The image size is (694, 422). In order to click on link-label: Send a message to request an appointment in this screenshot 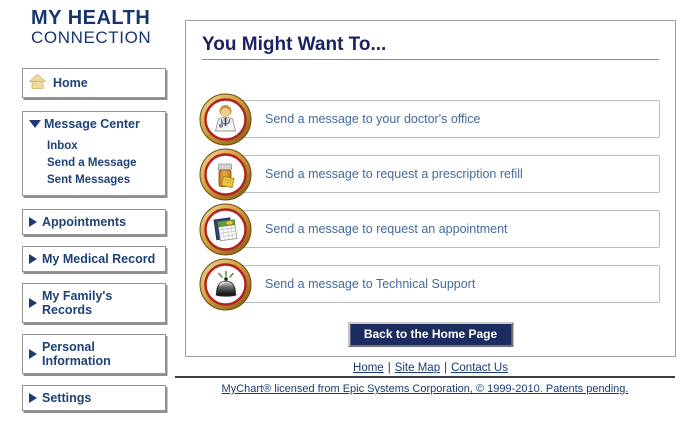, I will do `click(386, 229)`.